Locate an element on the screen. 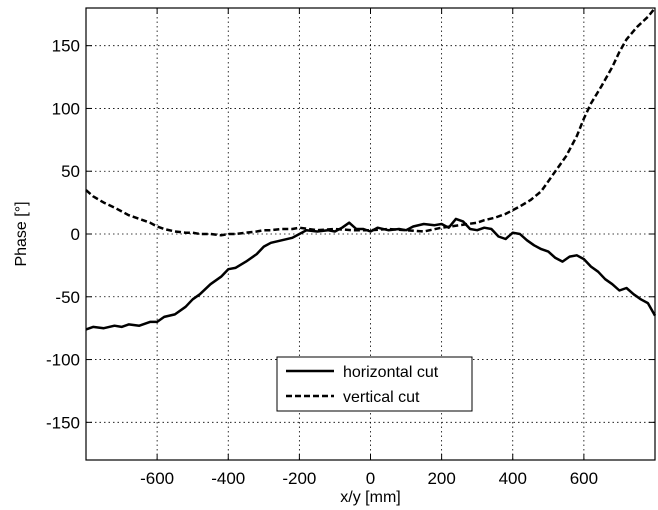  legend: horizontal cut vertical cut is located at coordinates (374, 384).